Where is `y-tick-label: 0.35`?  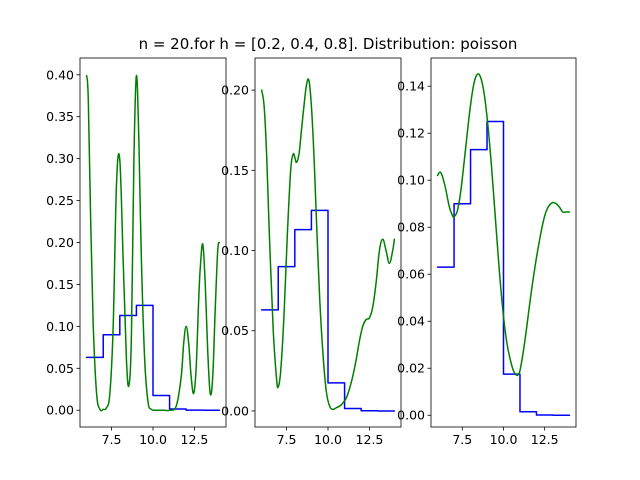
y-tick-label: 0.35 is located at coordinates (60, 116).